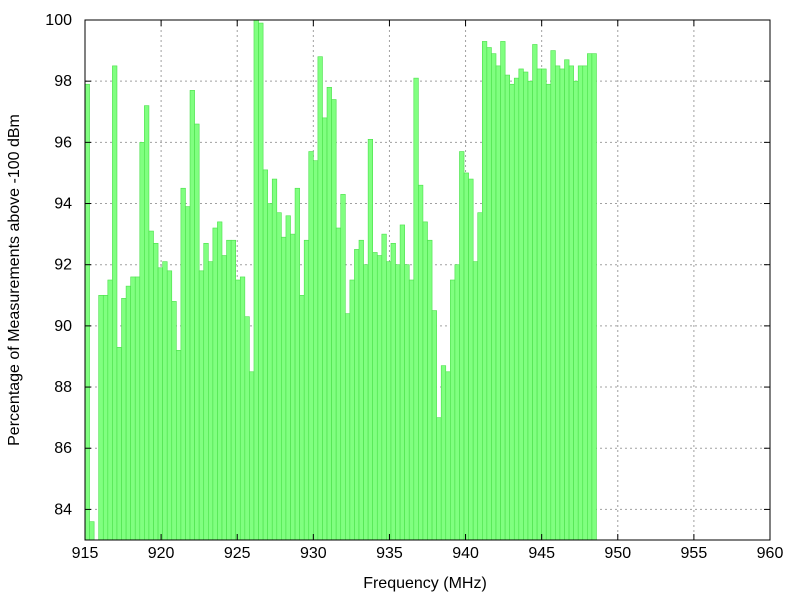 The image size is (800, 600). I want to click on x-tick-label: 915, so click(85, 553).